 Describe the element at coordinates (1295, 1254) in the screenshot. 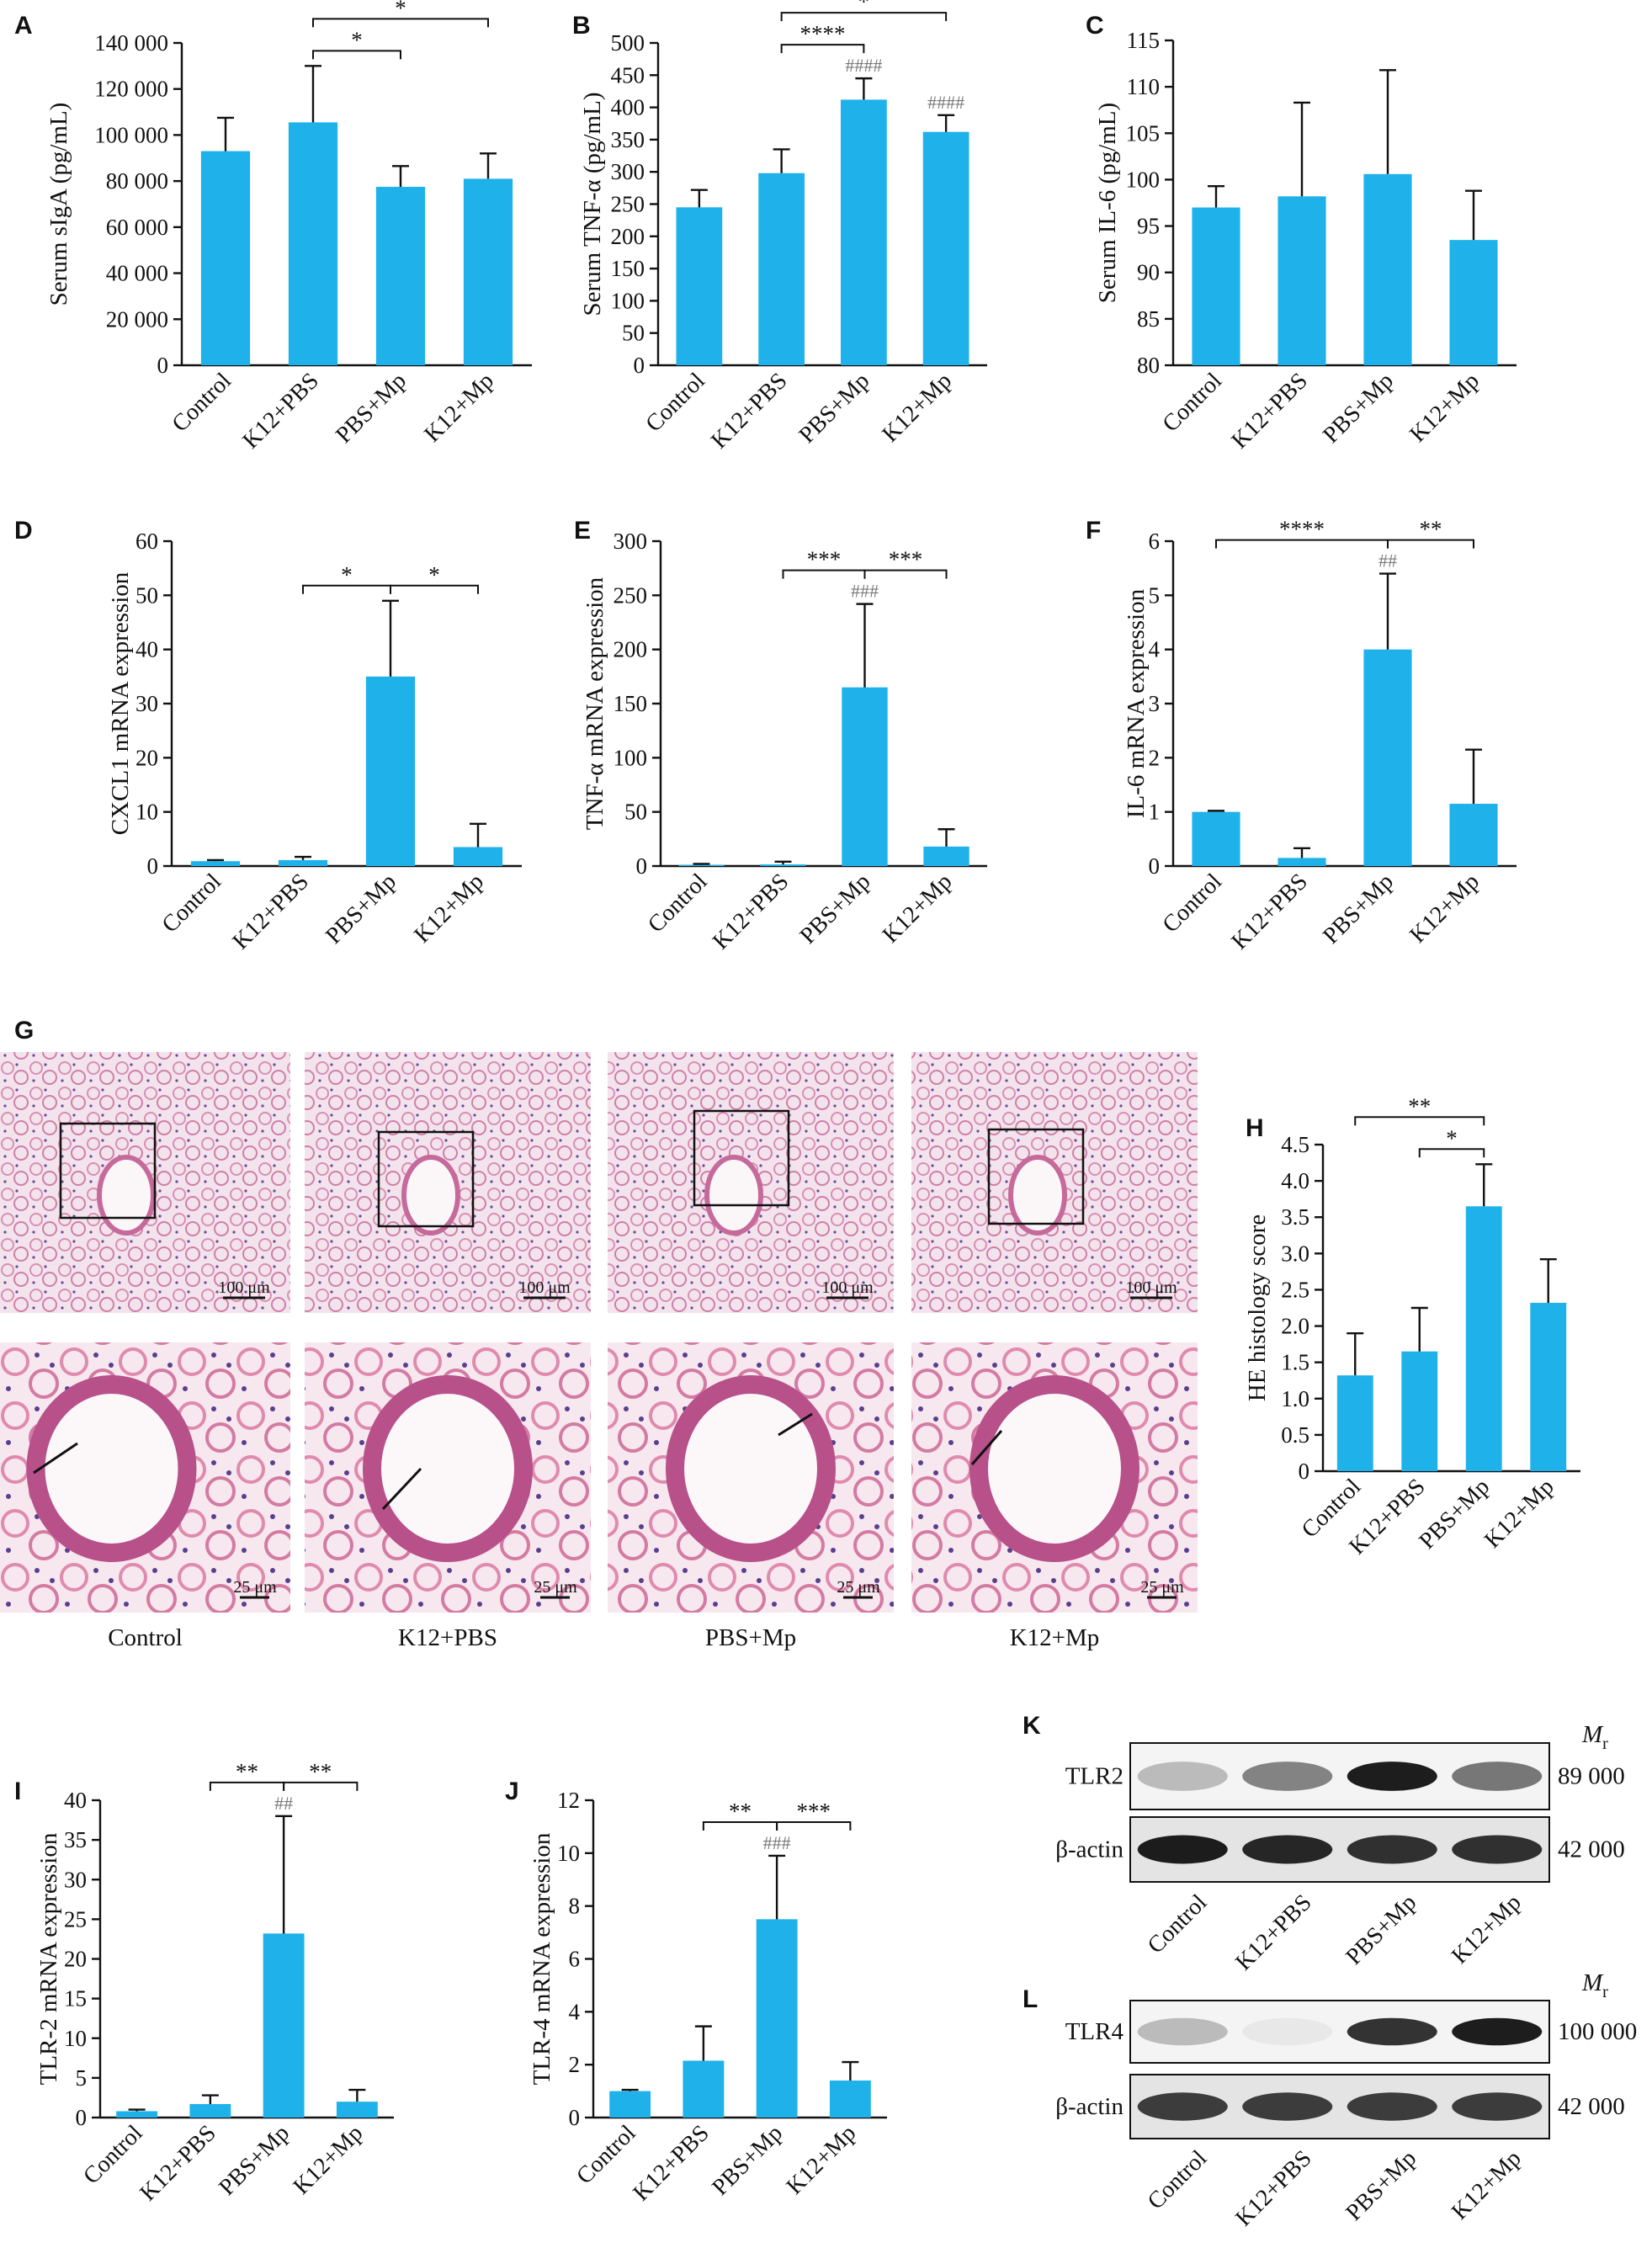

I see `y-tick-label: 3.0` at that location.